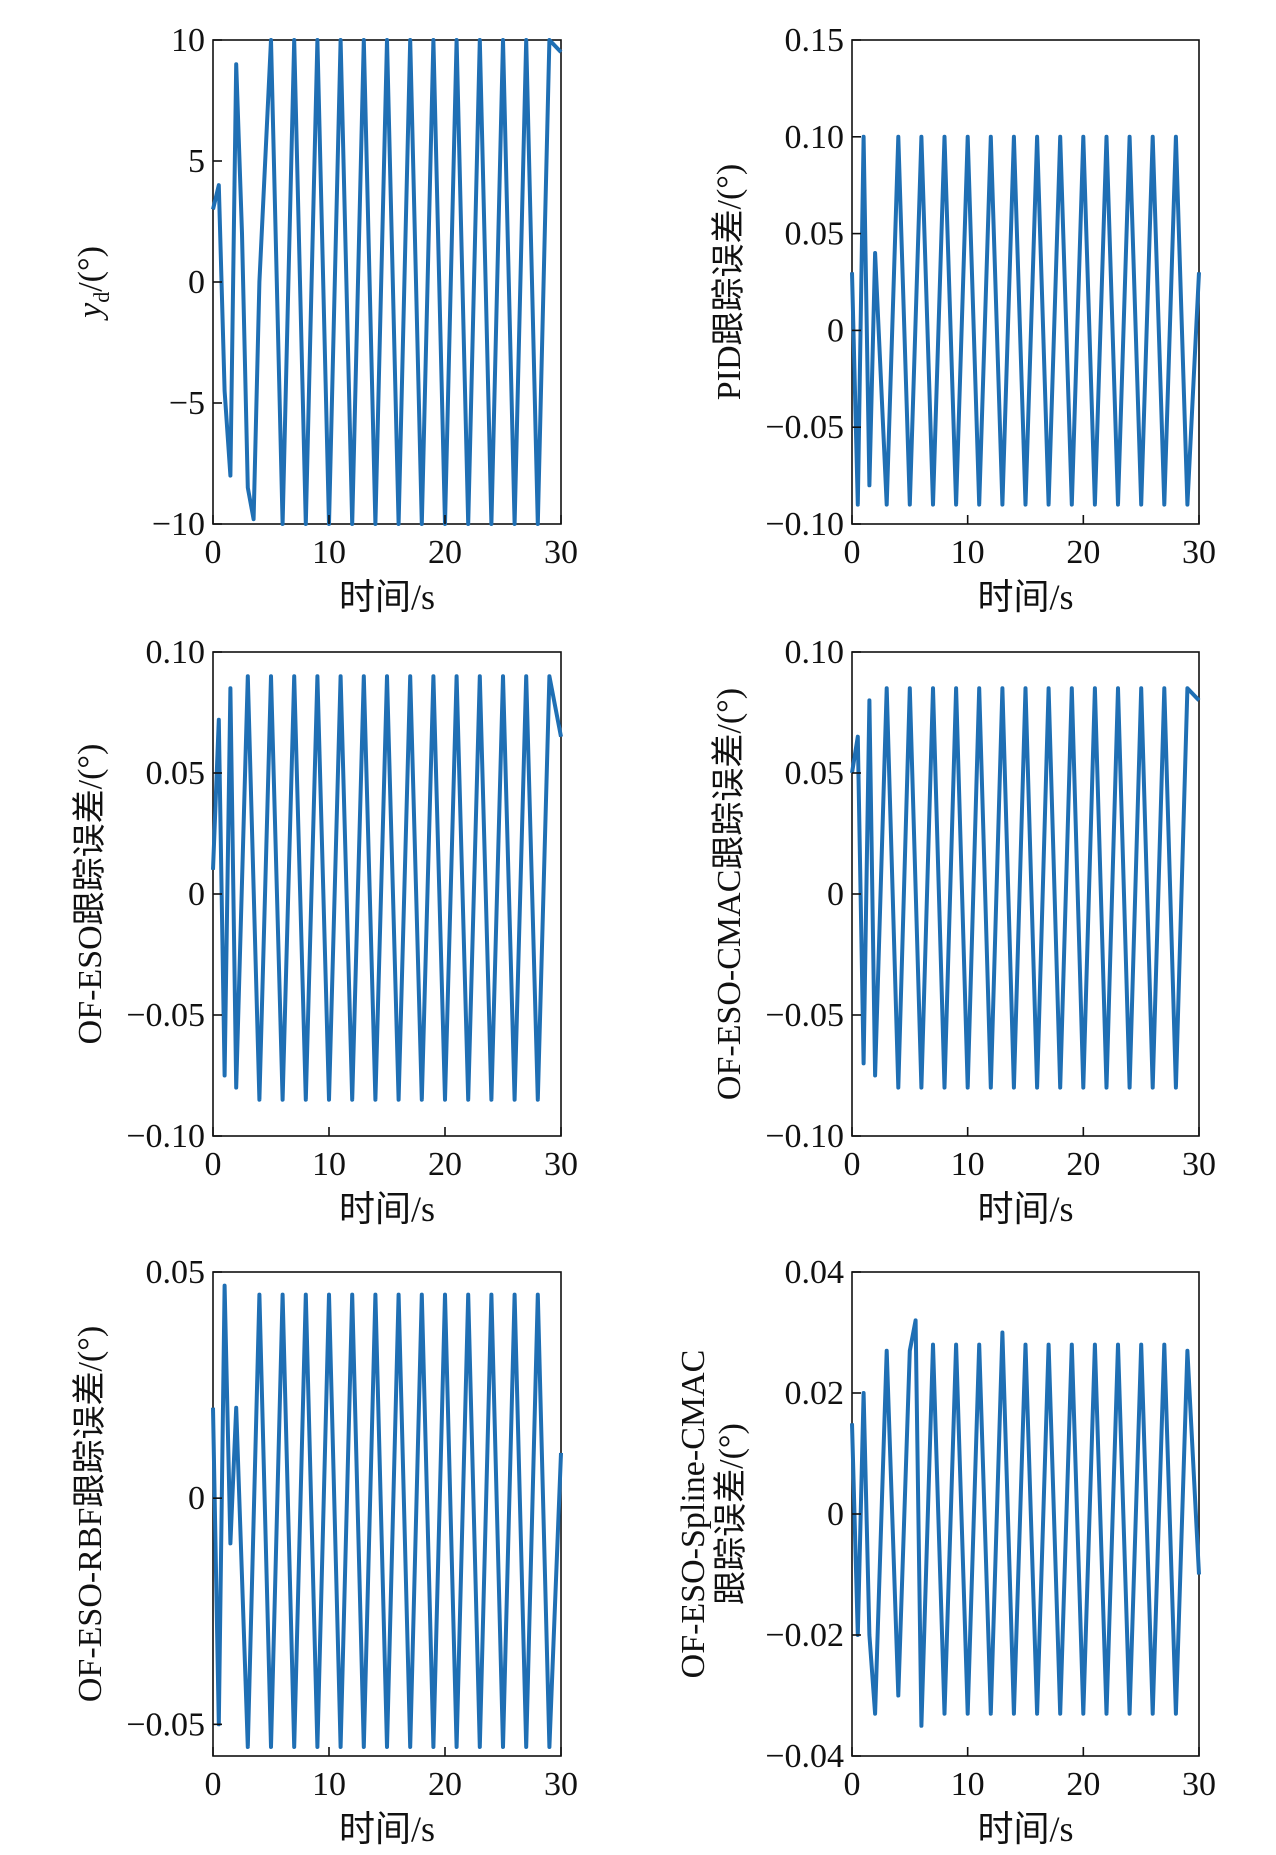  Describe the element at coordinates (90, 1514) in the screenshot. I see `y-axis-label: OF-ESO-RBF跟踪误差/(°)` at that location.